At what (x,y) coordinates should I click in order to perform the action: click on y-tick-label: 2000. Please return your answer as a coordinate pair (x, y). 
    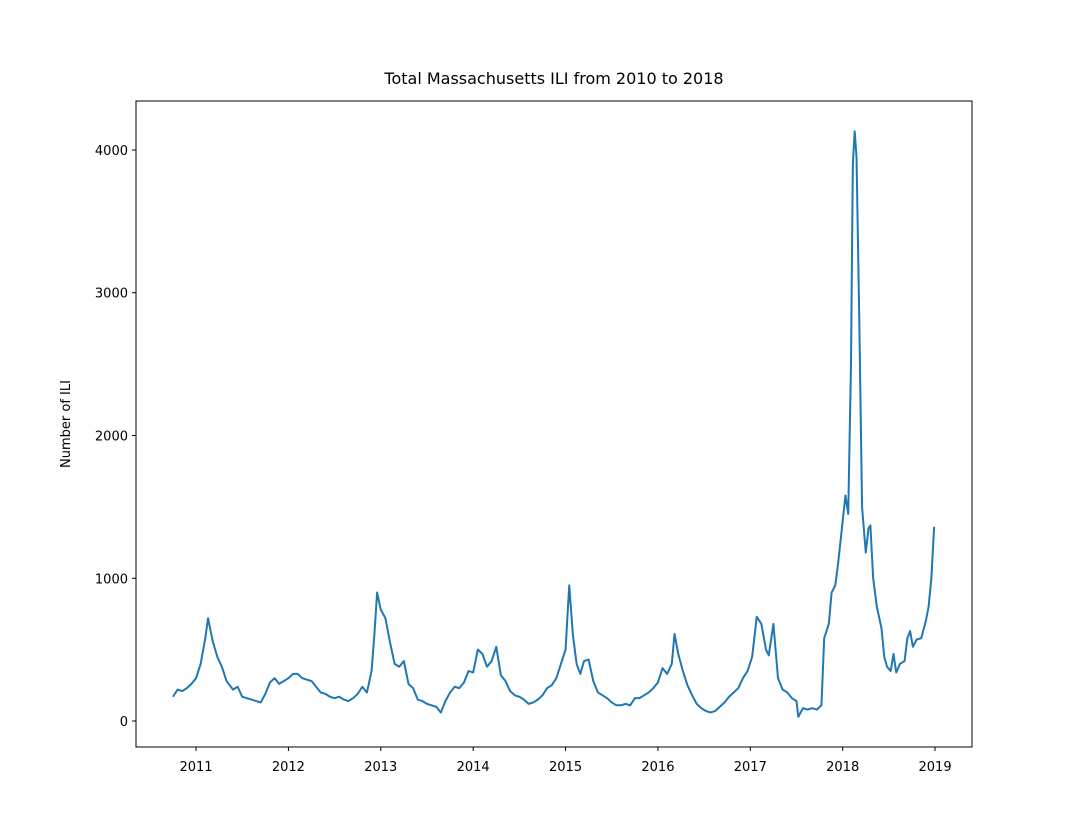
    Looking at the image, I should click on (111, 436).